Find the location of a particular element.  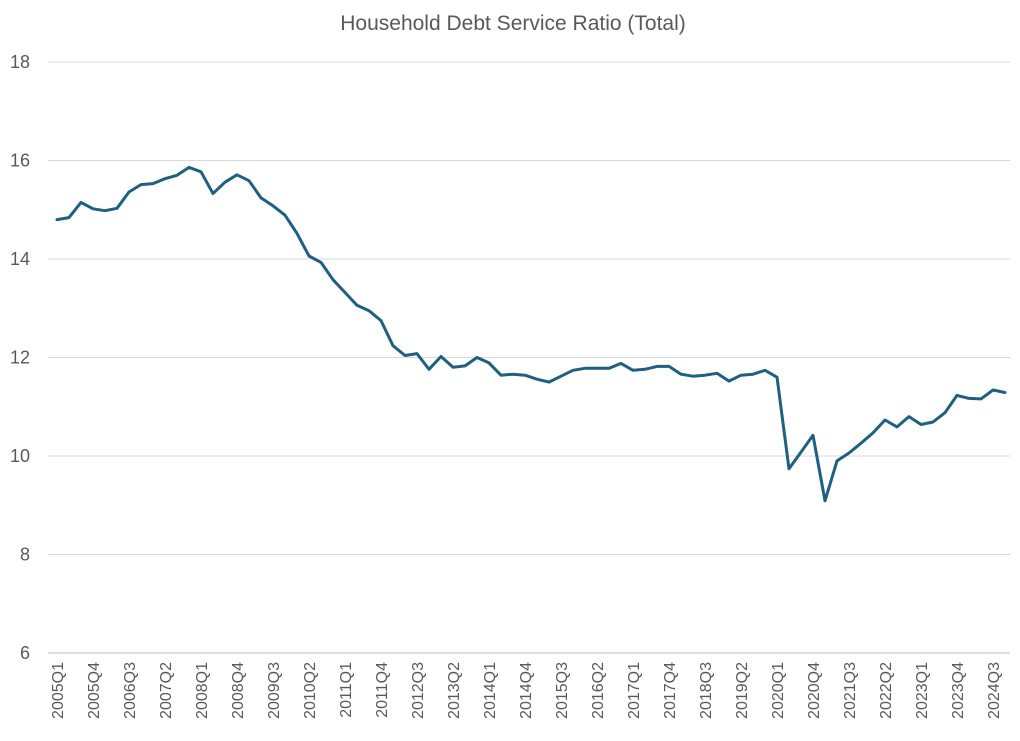

x-tick-label: 2017Q4 is located at coordinates (670, 690).